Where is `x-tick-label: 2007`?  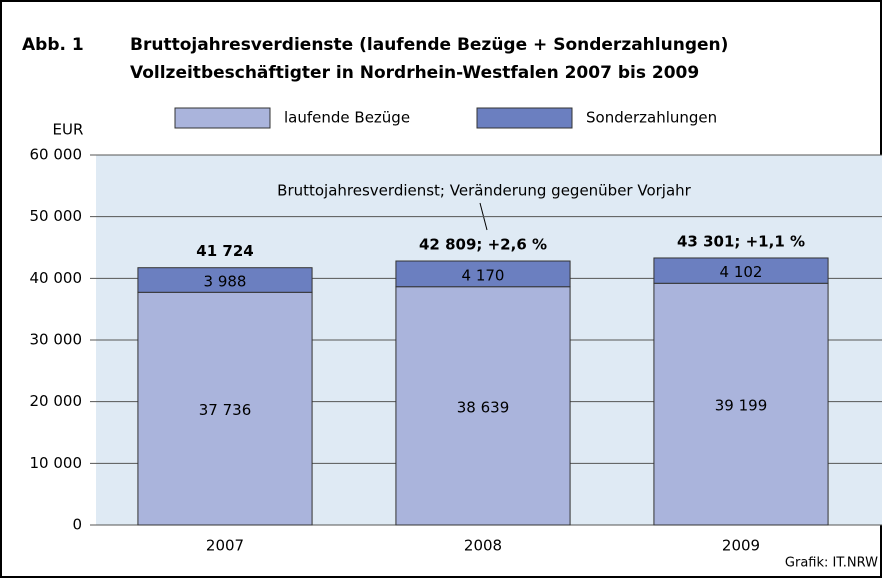
x-tick-label: 2007 is located at coordinates (225, 546).